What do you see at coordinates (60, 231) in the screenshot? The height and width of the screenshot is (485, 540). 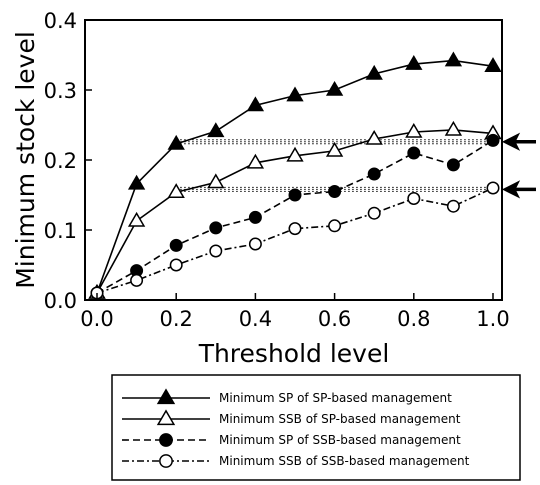 I see `y-tick-label: 0.1` at bounding box center [60, 231].